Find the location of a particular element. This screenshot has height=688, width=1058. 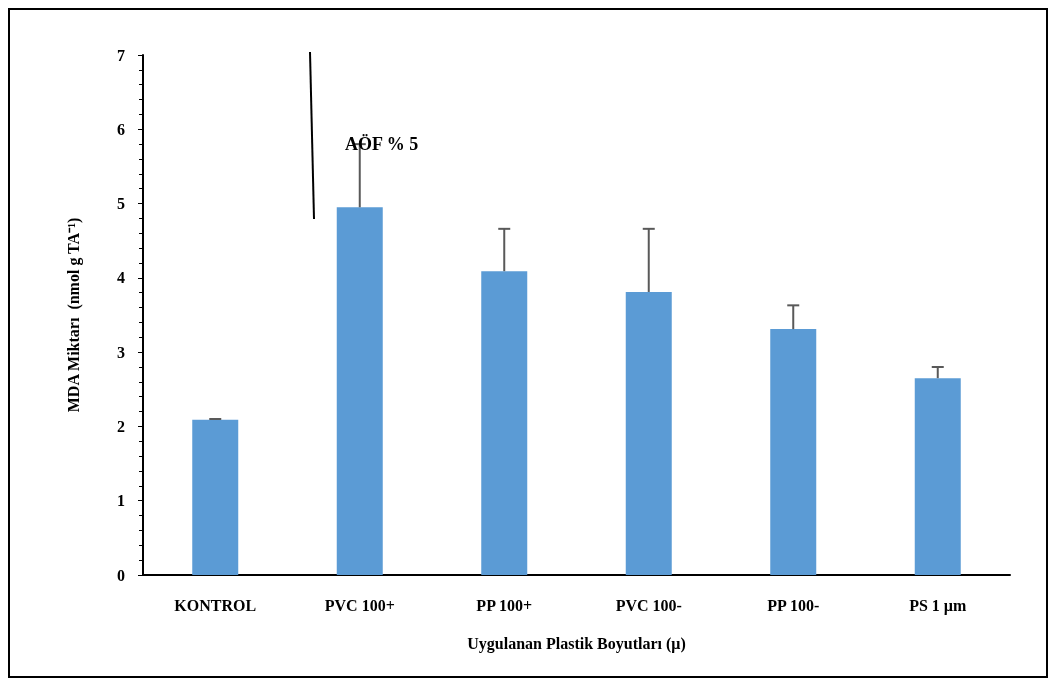

x-tick-label: PP 100+ is located at coordinates (504, 605).